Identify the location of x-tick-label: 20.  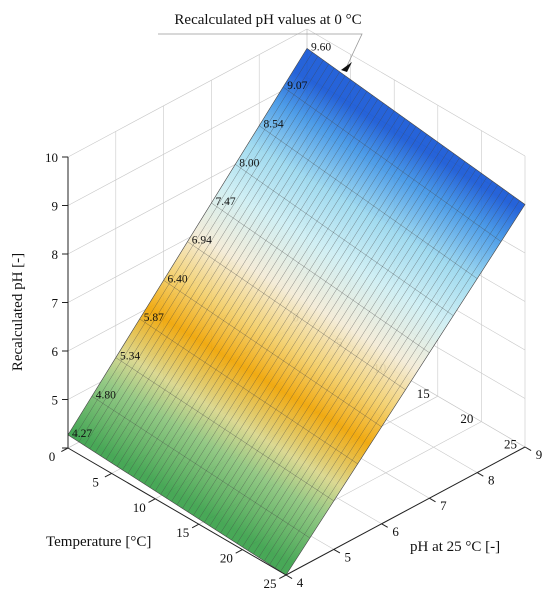
(226, 558).